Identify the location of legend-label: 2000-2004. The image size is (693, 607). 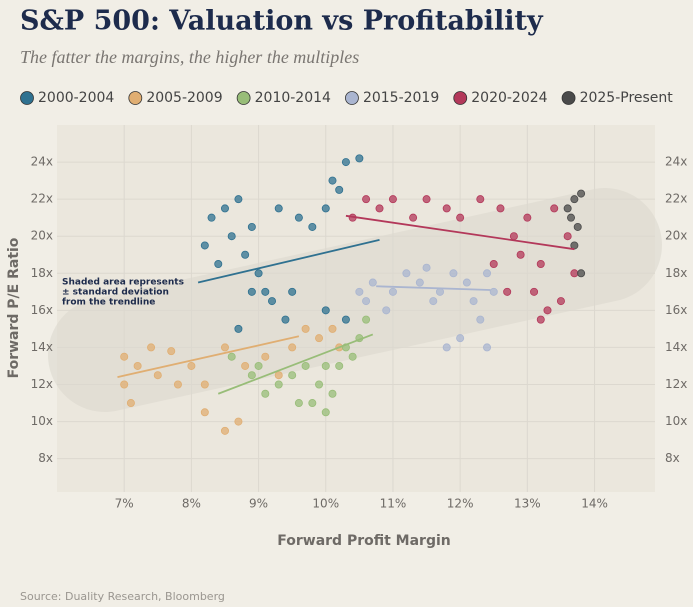
(76, 98).